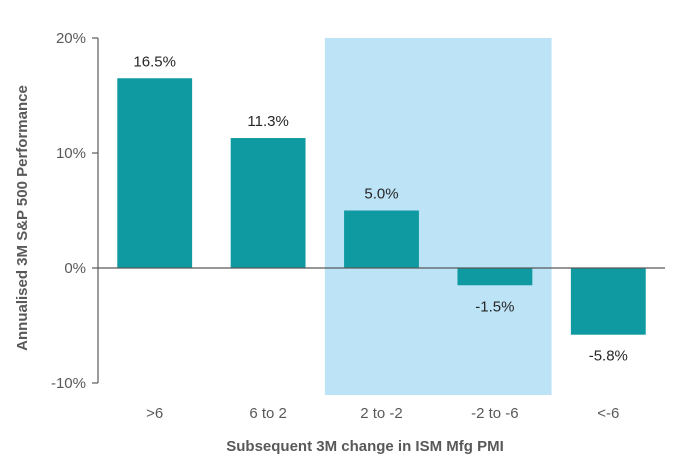 The image size is (683, 468). Describe the element at coordinates (494, 306) in the screenshot. I see `data-label: -1.5%` at that location.